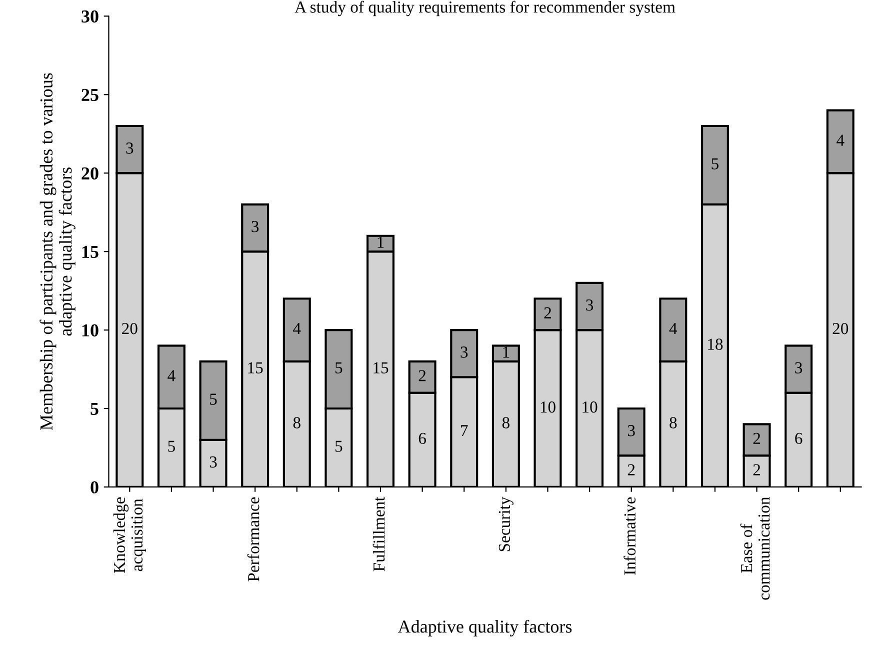 Image resolution: width=870 pixels, height=645 pixels. I want to click on data-label: 7, so click(464, 430).